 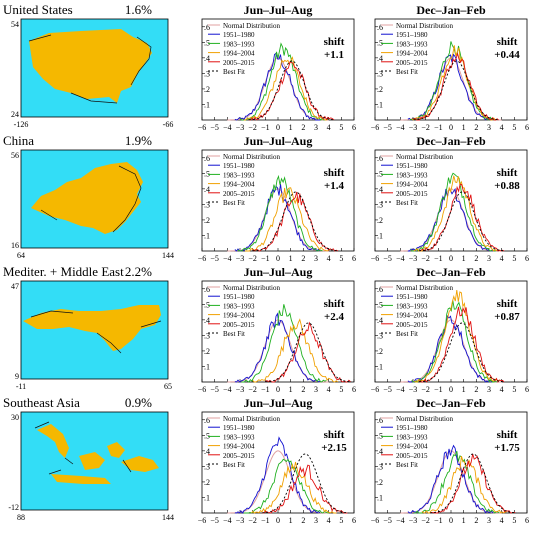 What do you see at coordinates (334, 317) in the screenshot?
I see `shift-value: +2.4` at bounding box center [334, 317].